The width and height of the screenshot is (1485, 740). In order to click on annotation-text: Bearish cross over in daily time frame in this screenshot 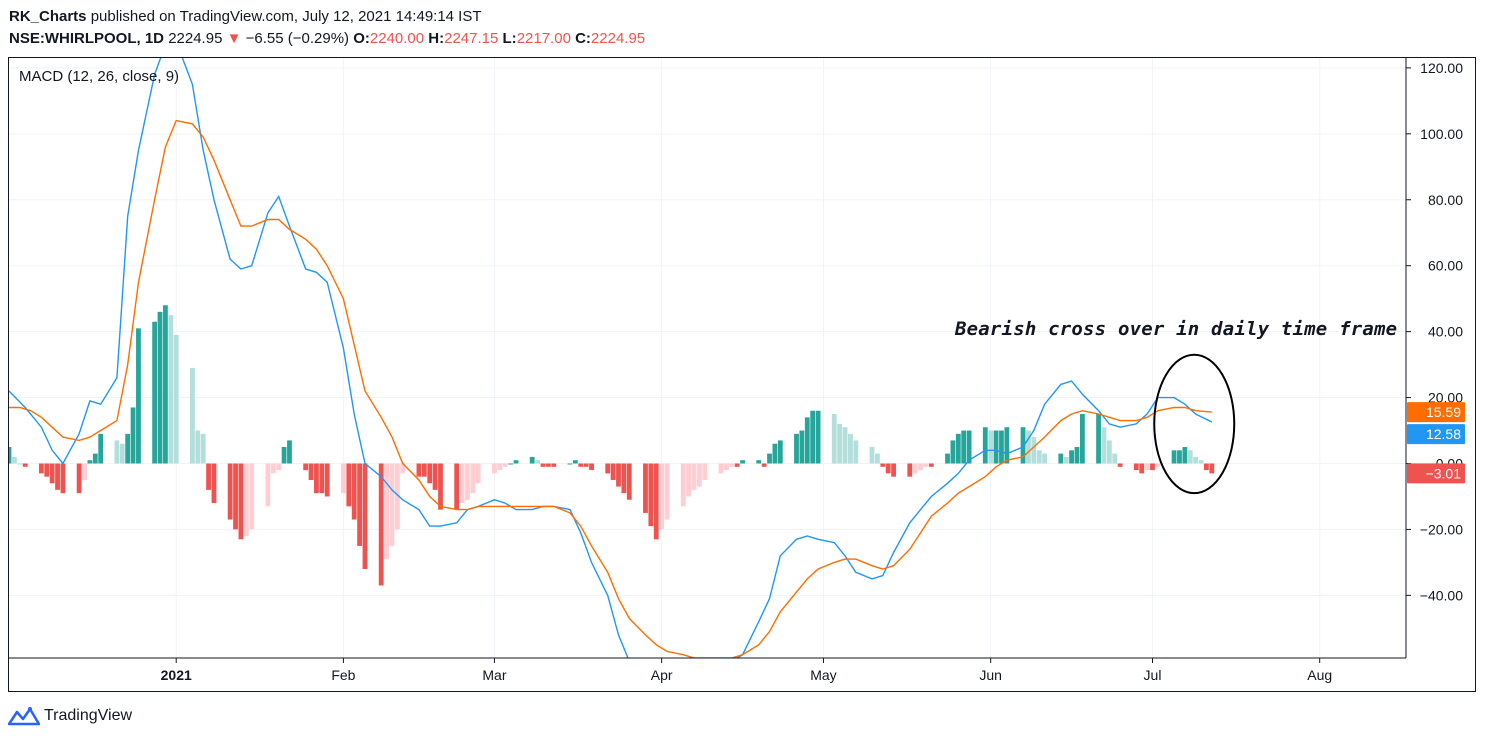, I will do `click(1176, 329)`.